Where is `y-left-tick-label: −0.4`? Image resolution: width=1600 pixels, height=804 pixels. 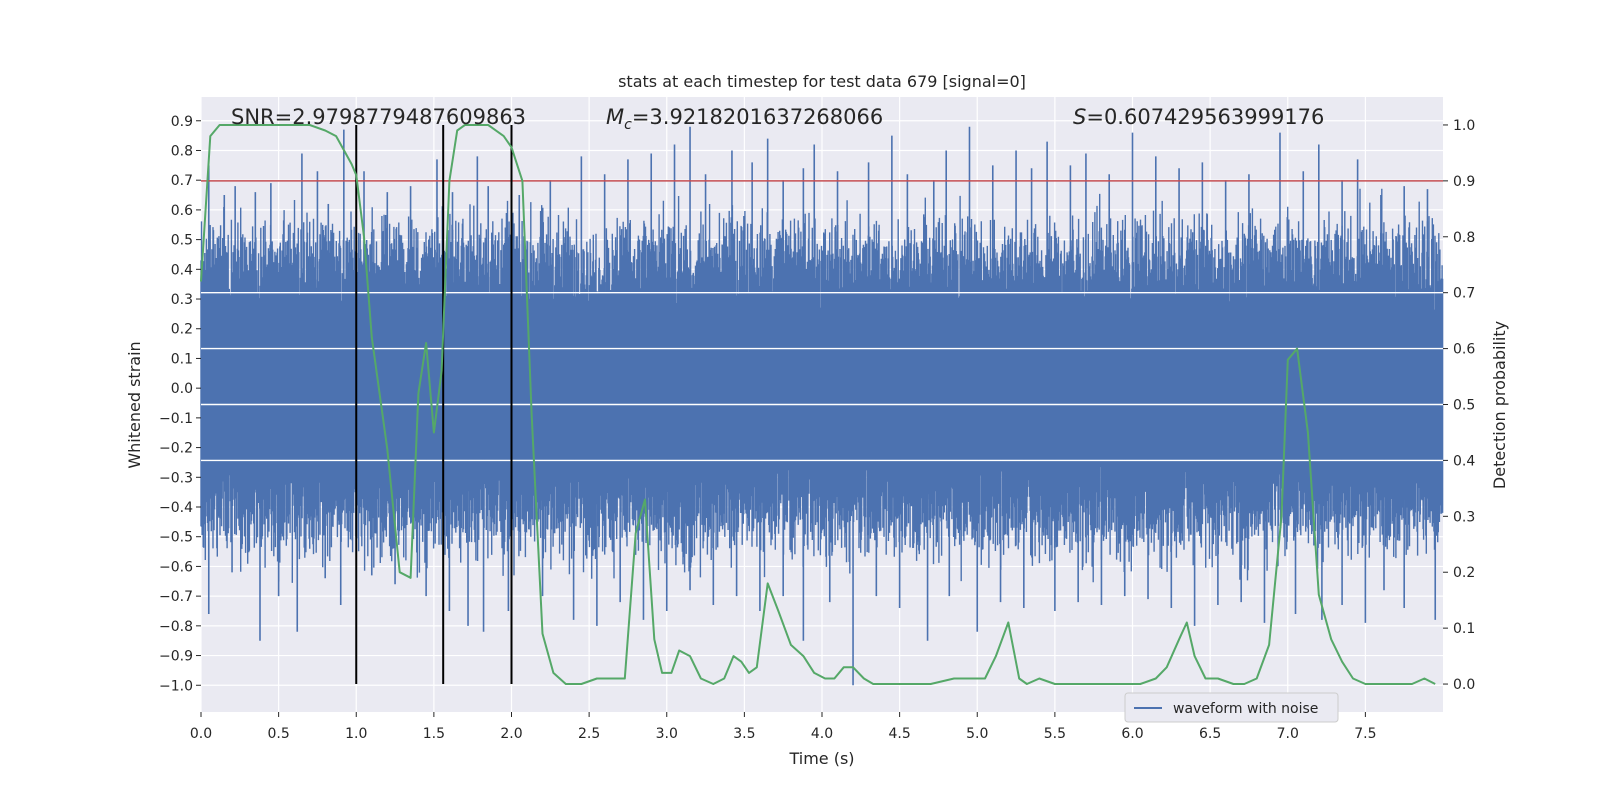
y-left-tick-label: −0.4 is located at coordinates (176, 508).